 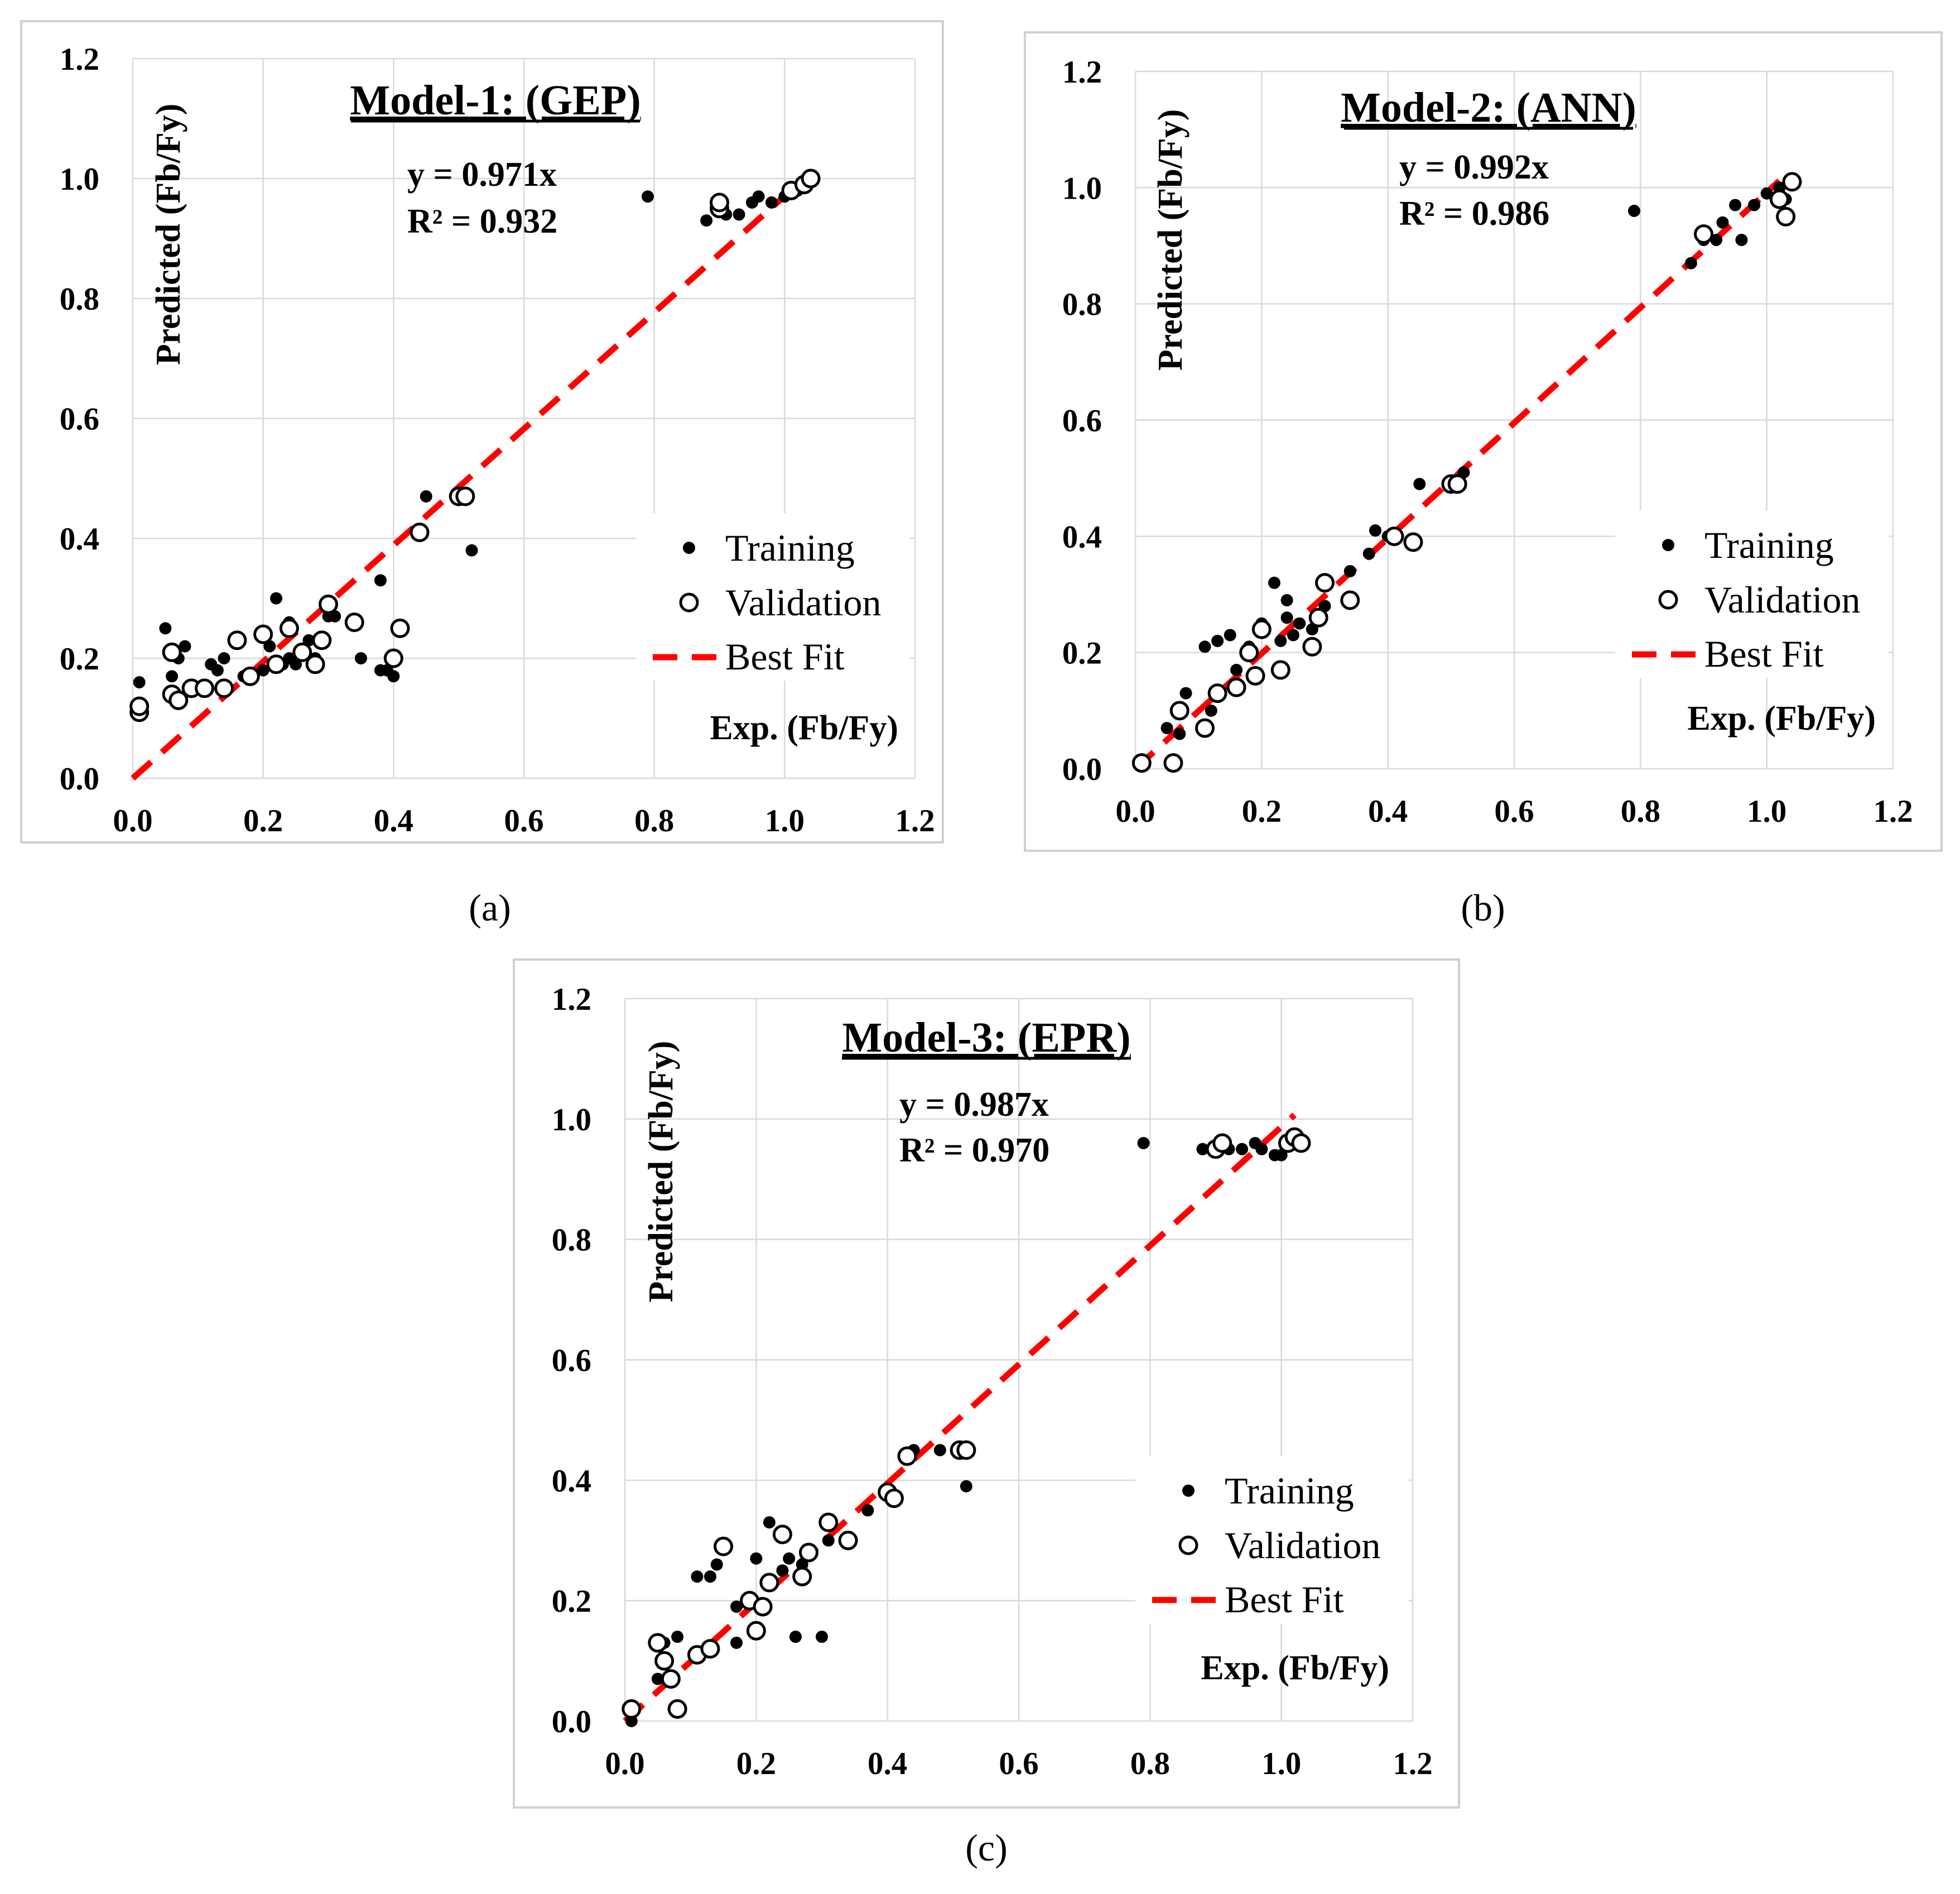 I want to click on y-tick-label: 0.0, so click(x=79, y=779).